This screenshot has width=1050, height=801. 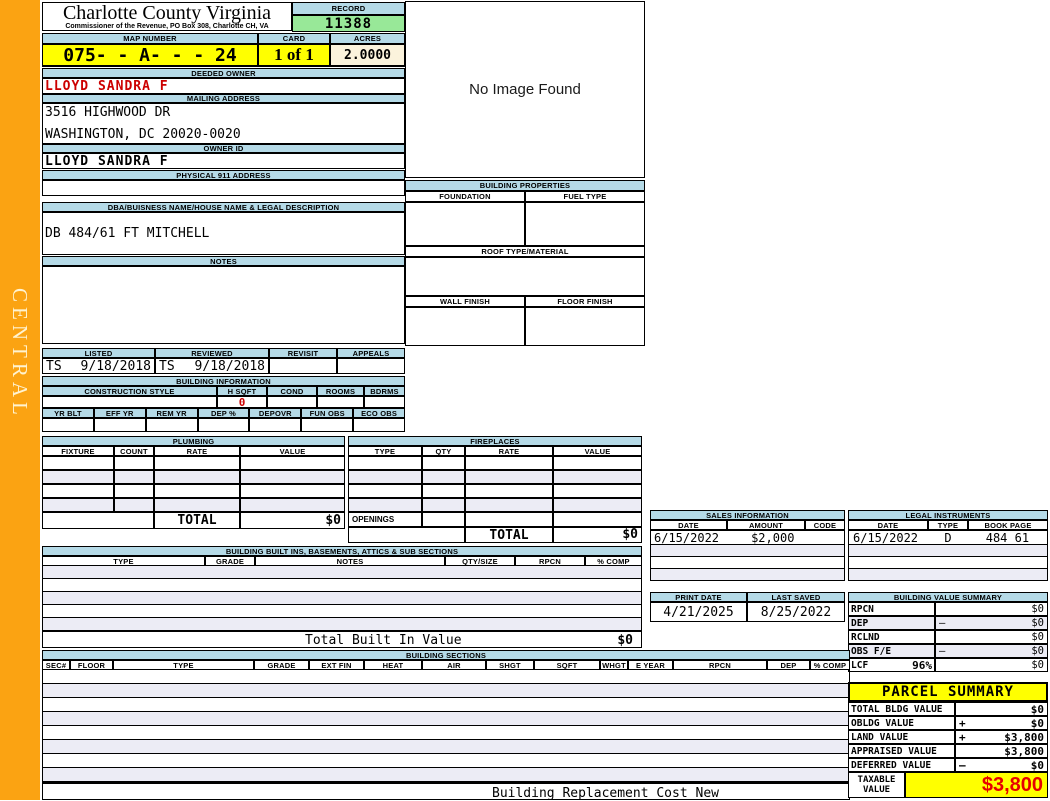 I want to click on listed-date: 9/18/2018, so click(x=115, y=366).